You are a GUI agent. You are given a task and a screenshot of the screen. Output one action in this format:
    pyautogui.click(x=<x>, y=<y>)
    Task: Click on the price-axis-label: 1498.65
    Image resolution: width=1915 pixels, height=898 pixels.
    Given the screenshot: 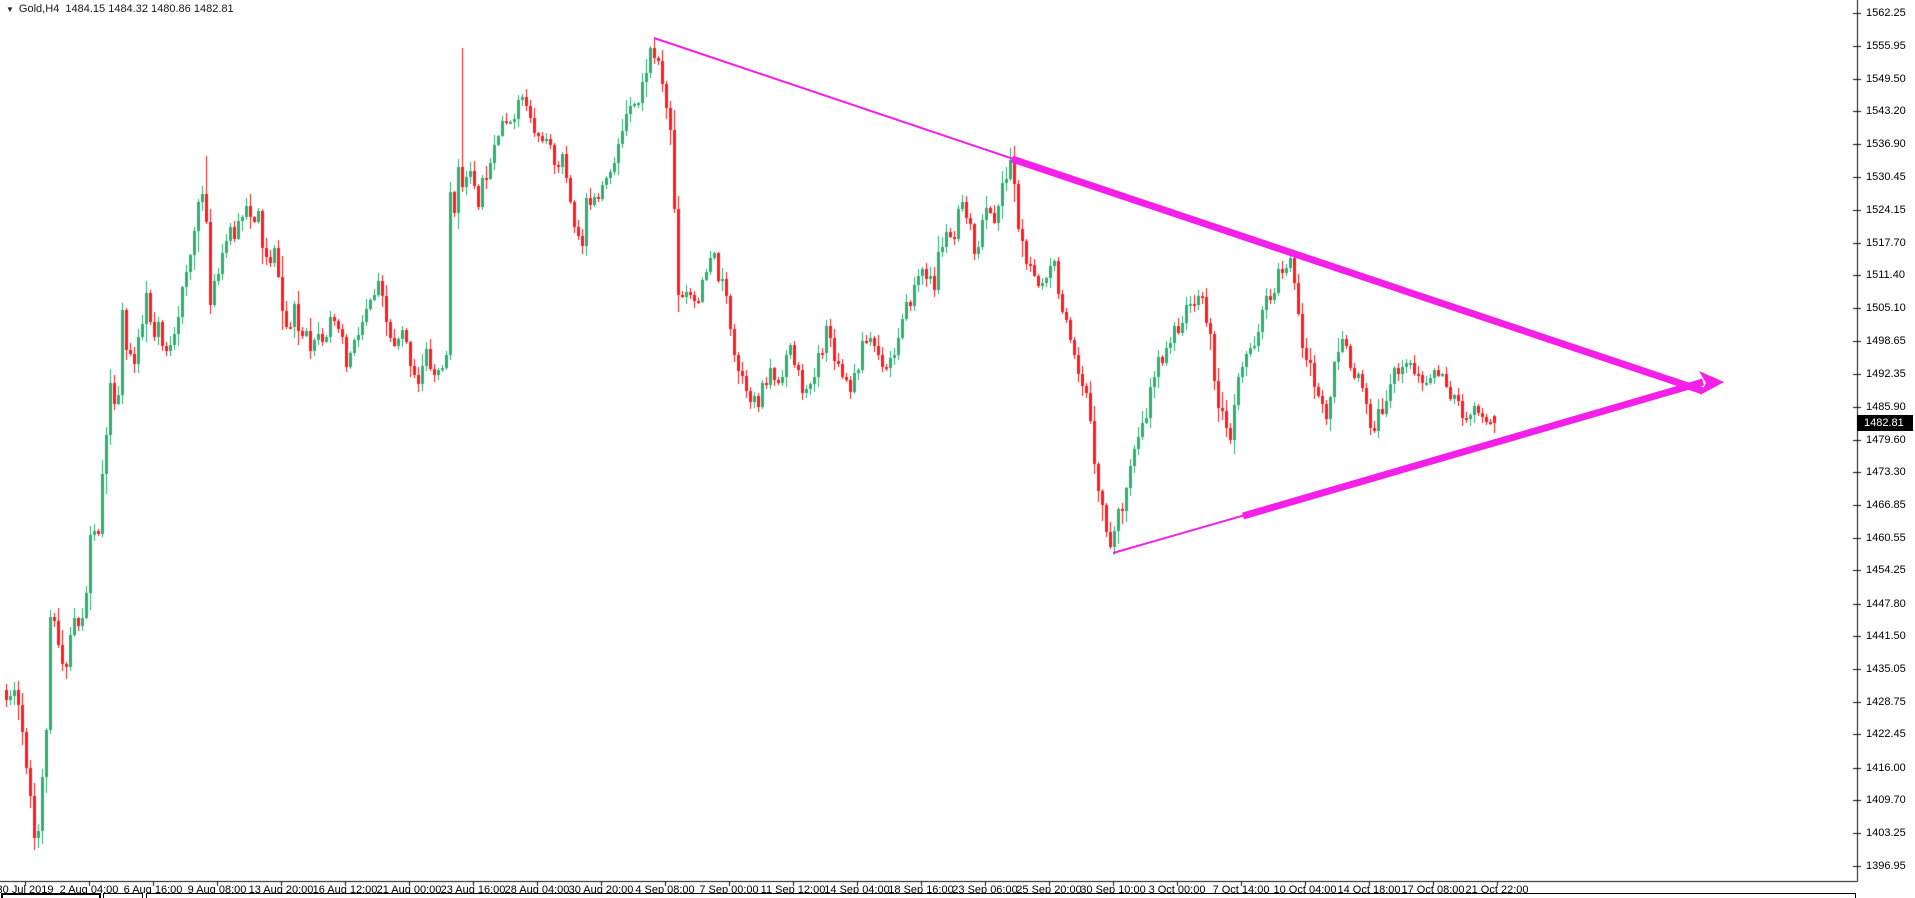 What is the action you would take?
    pyautogui.click(x=1886, y=341)
    